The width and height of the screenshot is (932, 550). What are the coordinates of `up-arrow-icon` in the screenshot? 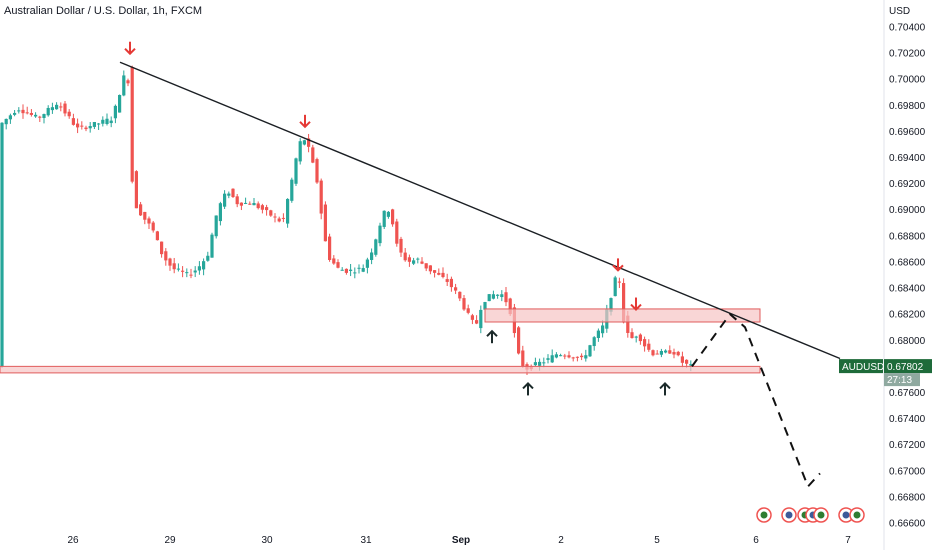 It's located at (492, 336).